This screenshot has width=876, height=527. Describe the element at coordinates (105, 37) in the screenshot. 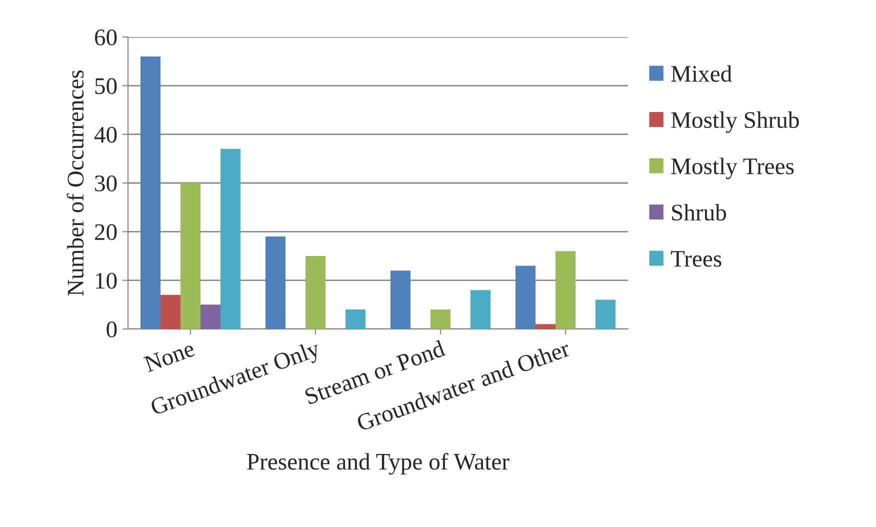

I see `y-tick-label: 60` at that location.